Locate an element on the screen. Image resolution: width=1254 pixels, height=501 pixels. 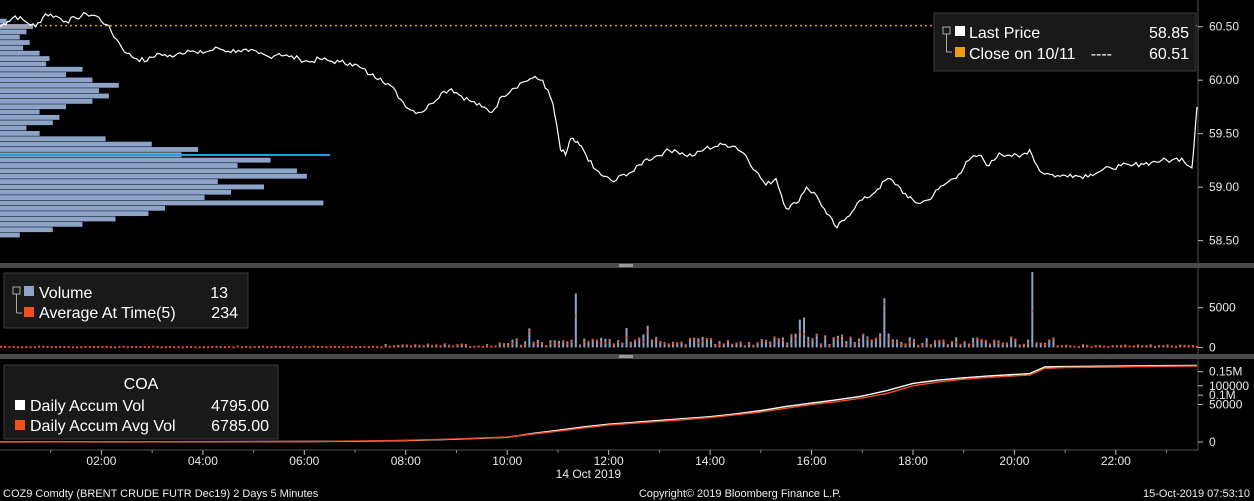
separator-grip-icon is located at coordinates (626, 265).